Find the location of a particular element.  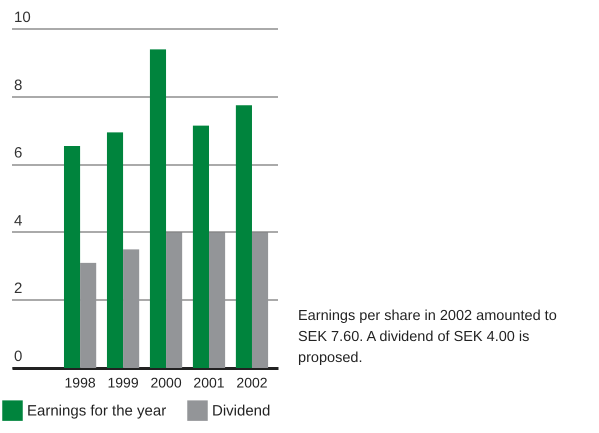

legend-label: Dividend is located at coordinates (241, 411).